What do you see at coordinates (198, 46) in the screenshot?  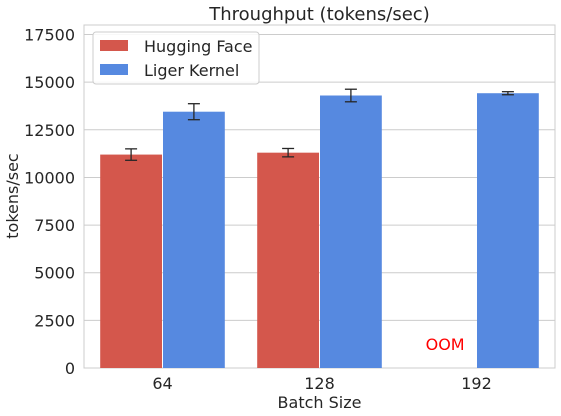 I see `legend-label-hugging-face: Hugging Face` at bounding box center [198, 46].